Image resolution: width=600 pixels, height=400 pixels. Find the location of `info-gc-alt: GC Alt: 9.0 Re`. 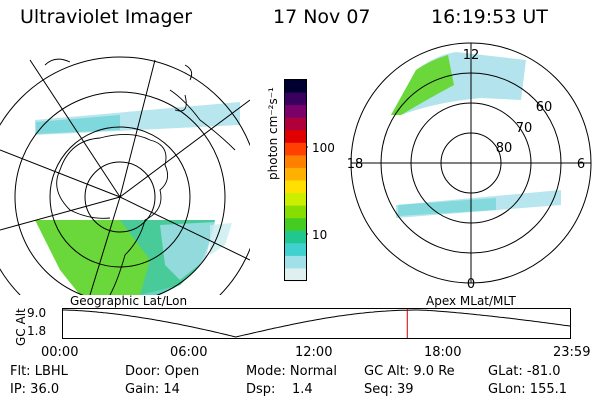

info-gc-alt: GC Alt: 9.0 Re is located at coordinates (409, 371).